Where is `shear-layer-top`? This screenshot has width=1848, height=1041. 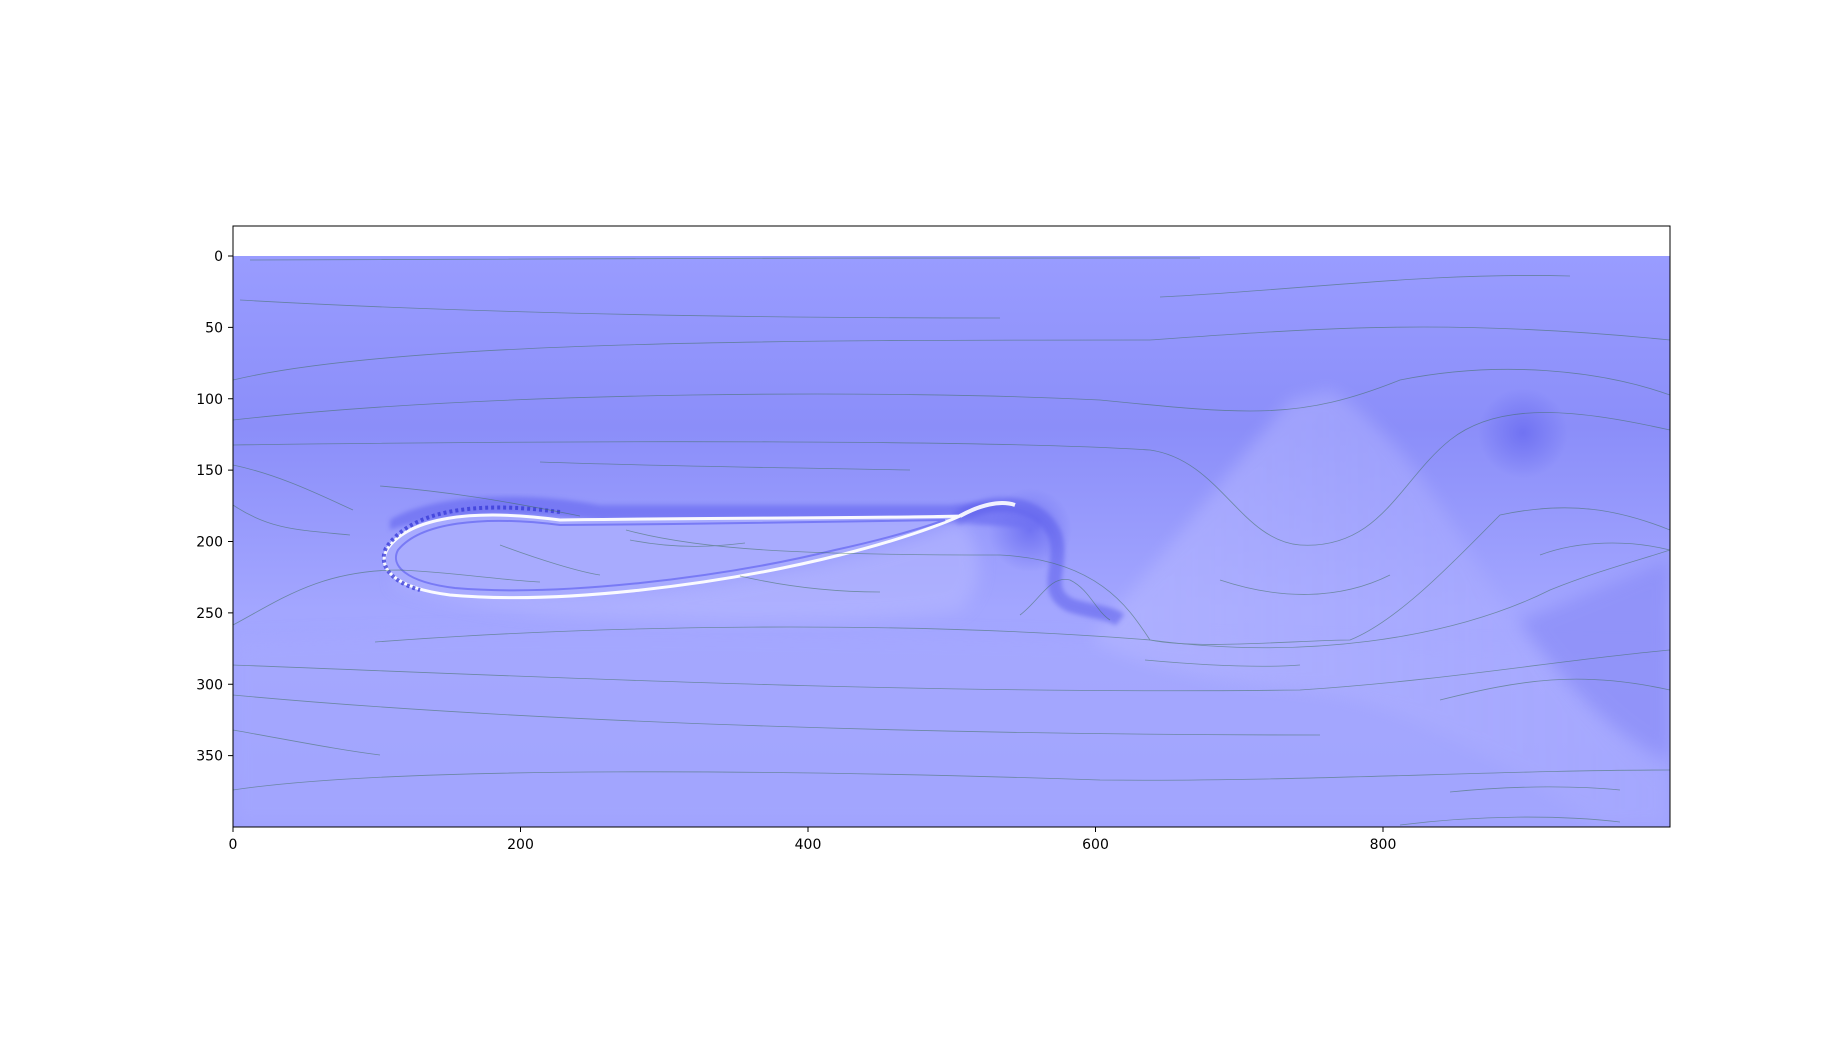
shear-layer-top is located at coordinates (715, 513).